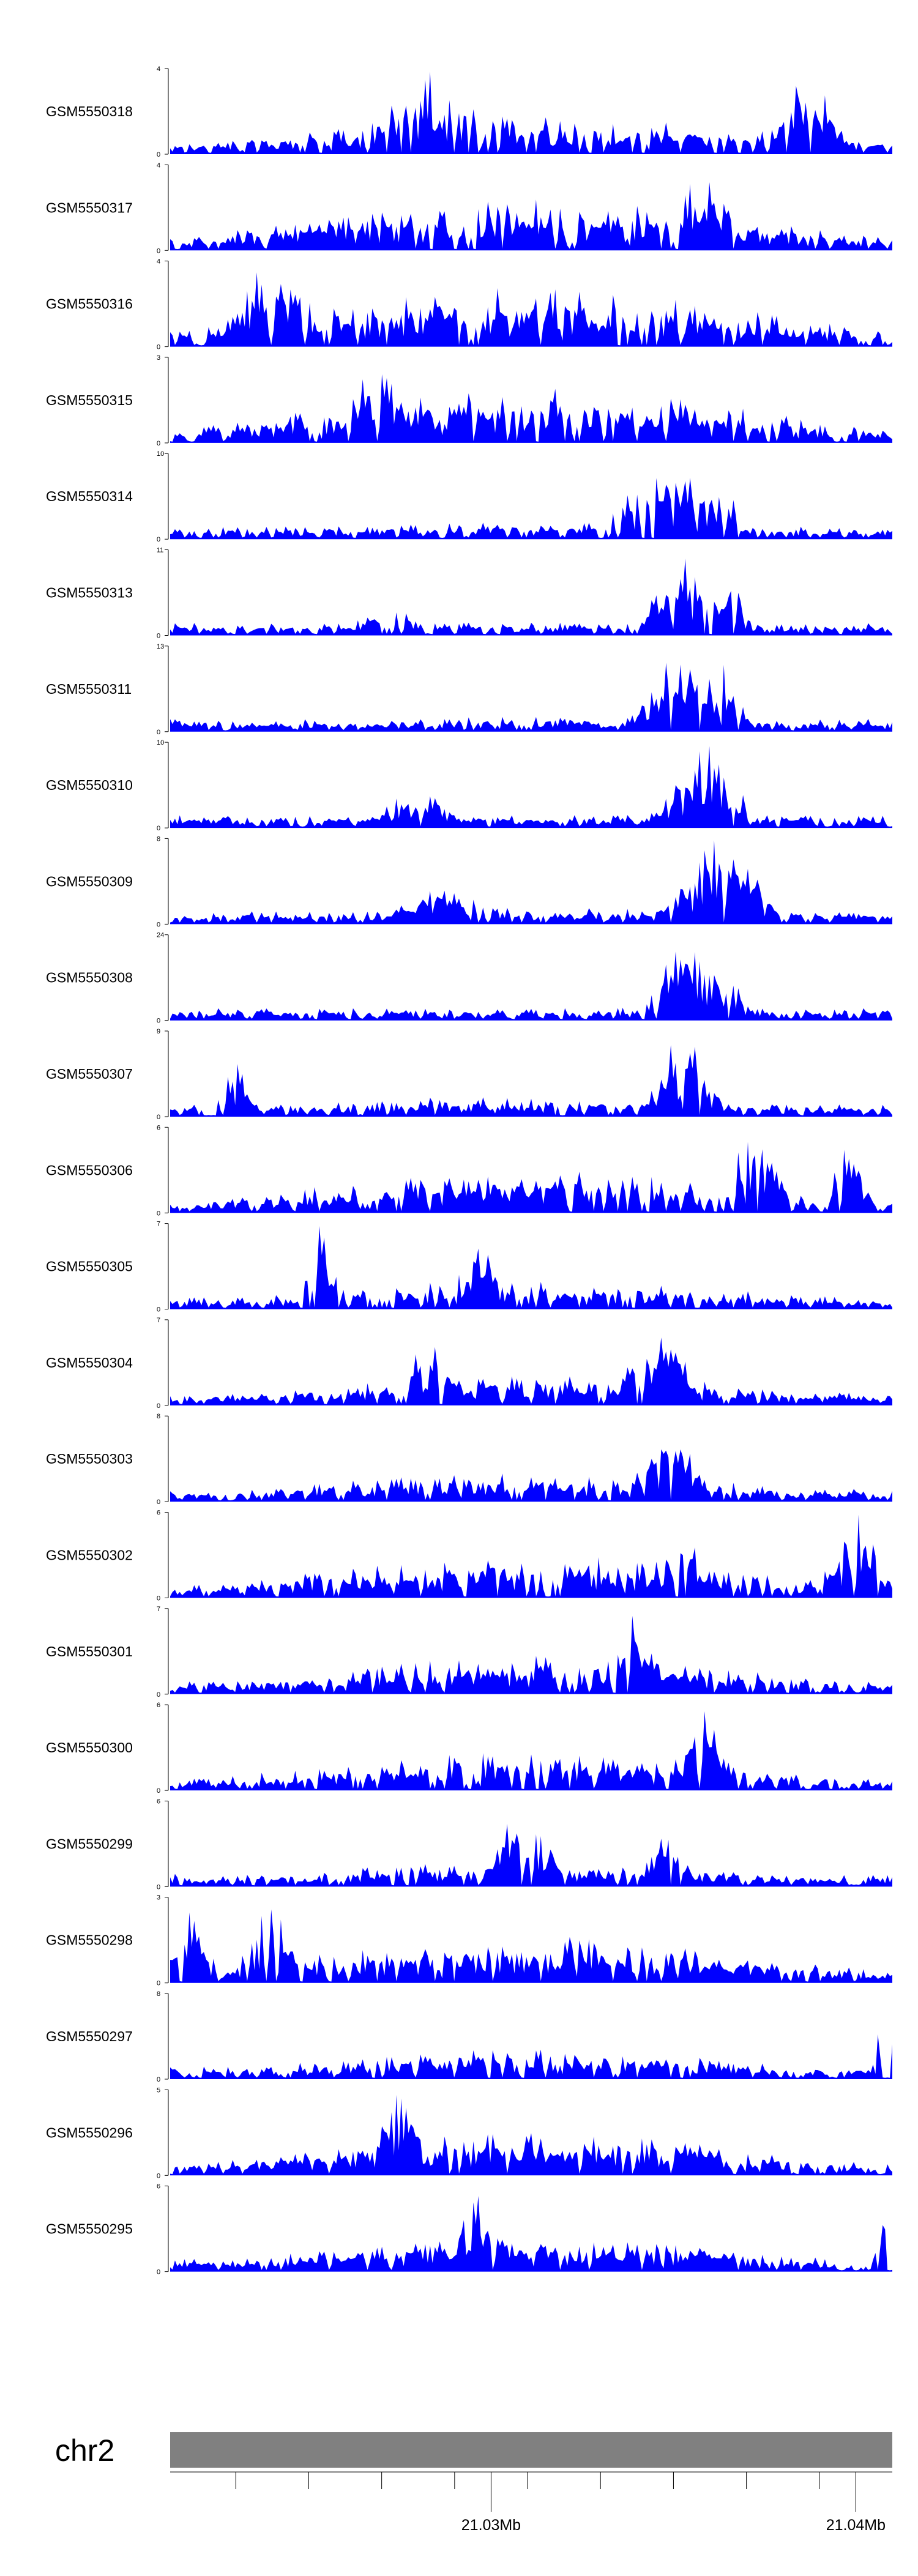  Describe the element at coordinates (89, 1267) in the screenshot. I see `track-label: GSM5550305` at that location.